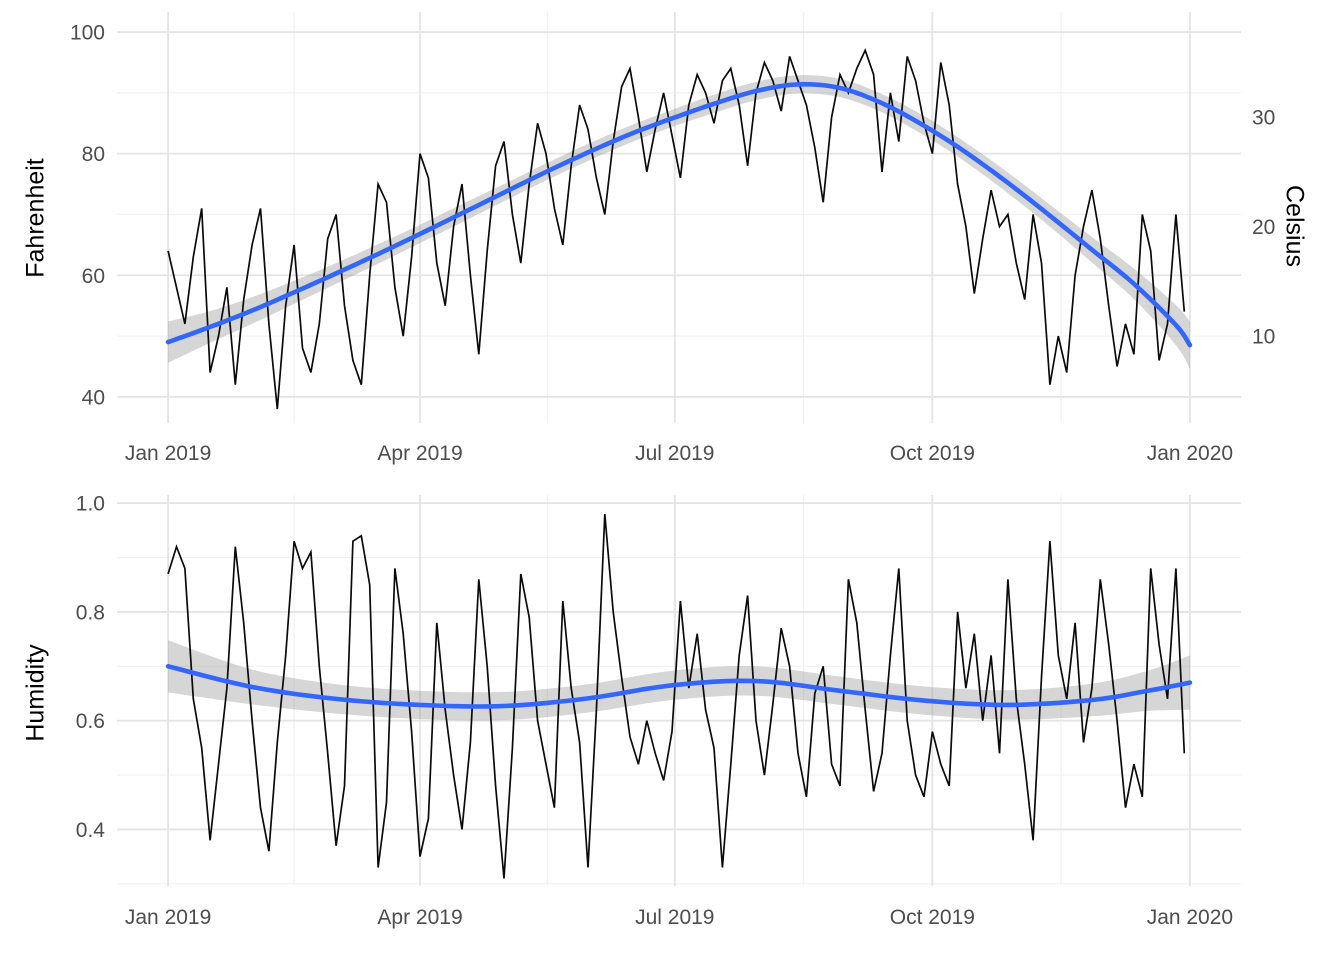  I want to click on y-tick-label: 0.6, so click(90, 721).